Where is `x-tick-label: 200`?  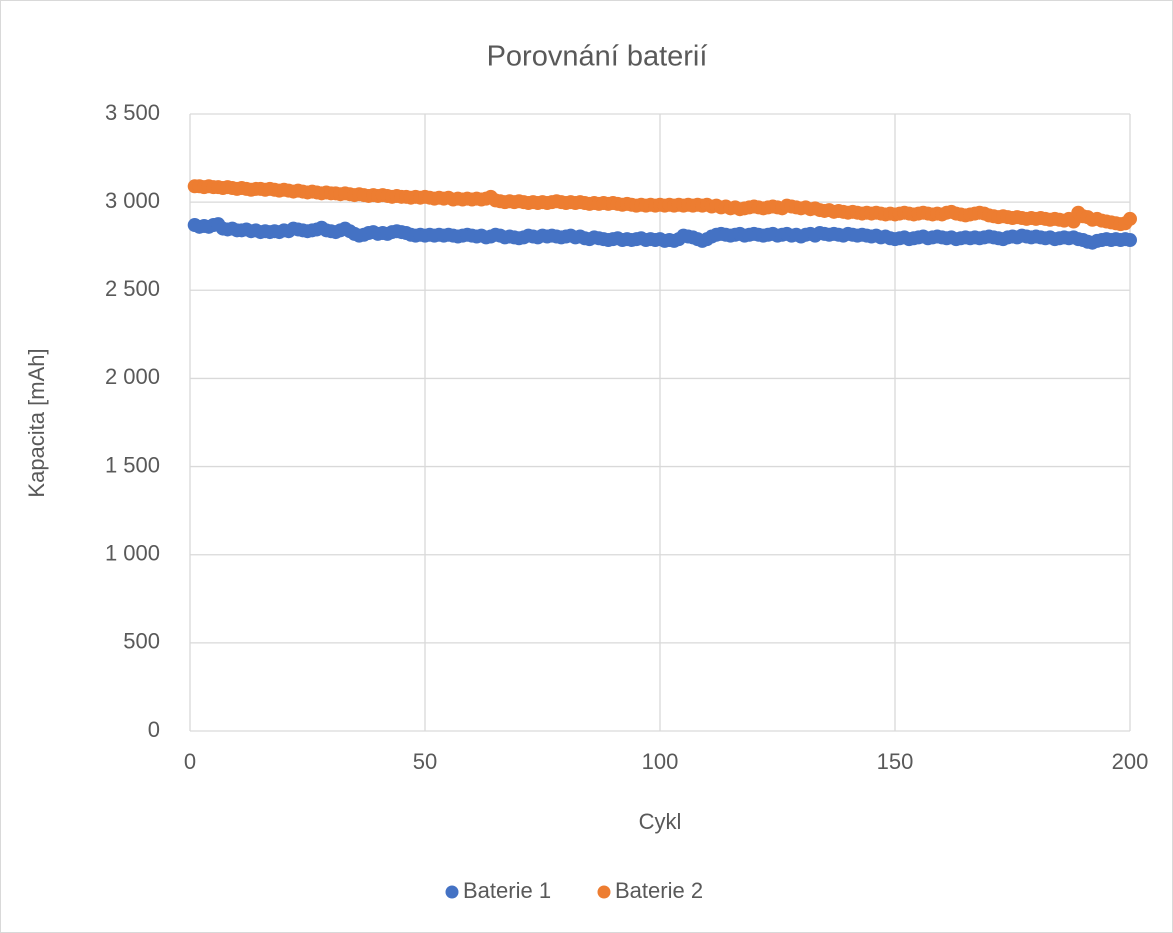 x-tick-label: 200 is located at coordinates (1130, 761).